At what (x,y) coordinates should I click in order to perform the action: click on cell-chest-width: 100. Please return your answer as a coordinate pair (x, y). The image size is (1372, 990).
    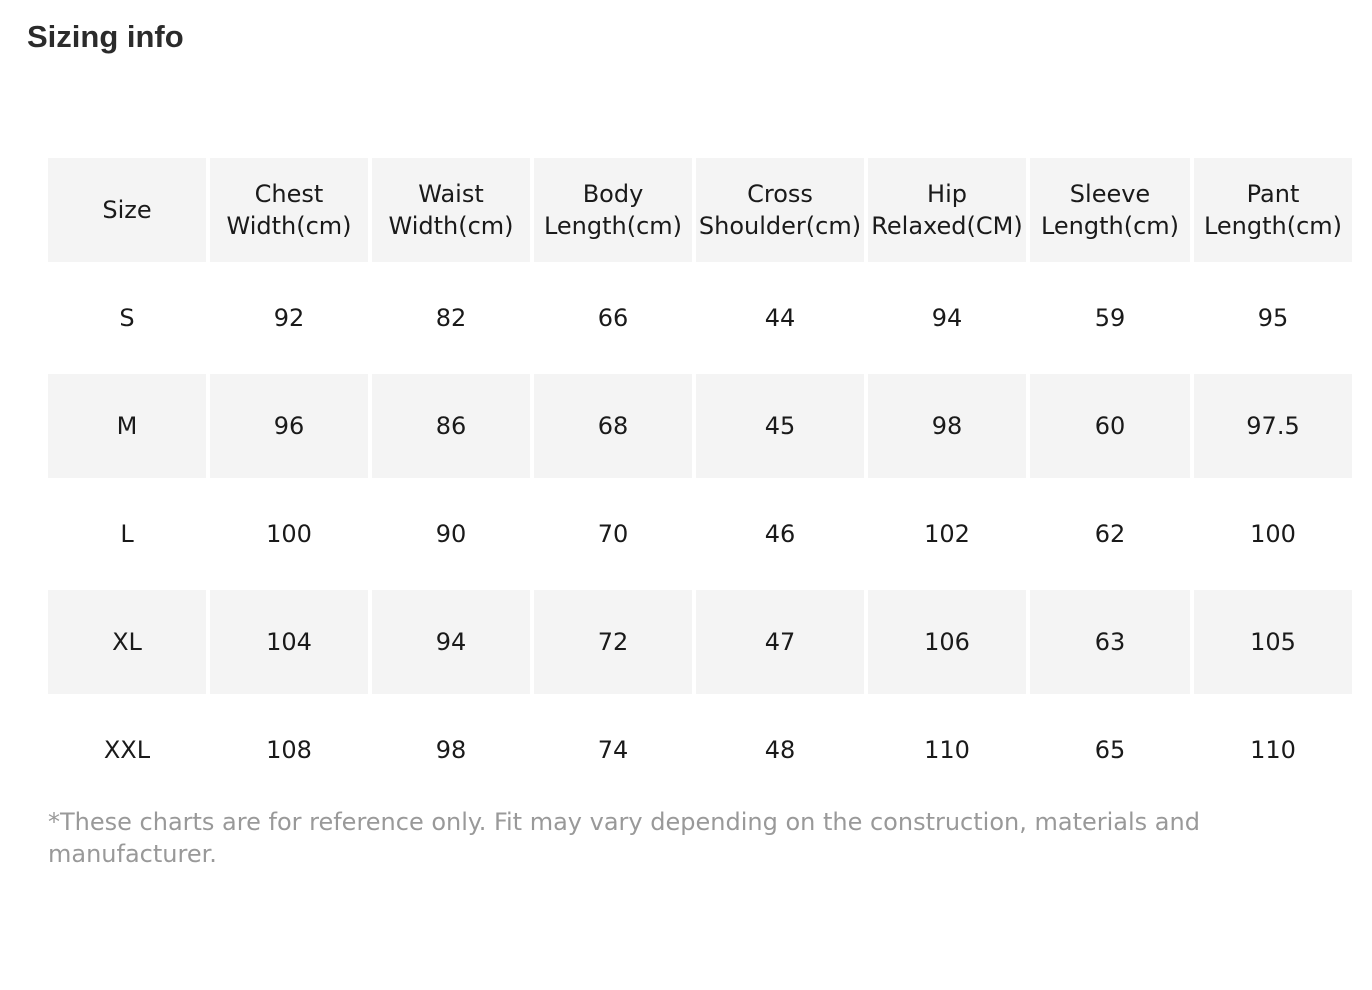
    Looking at the image, I should click on (289, 534).